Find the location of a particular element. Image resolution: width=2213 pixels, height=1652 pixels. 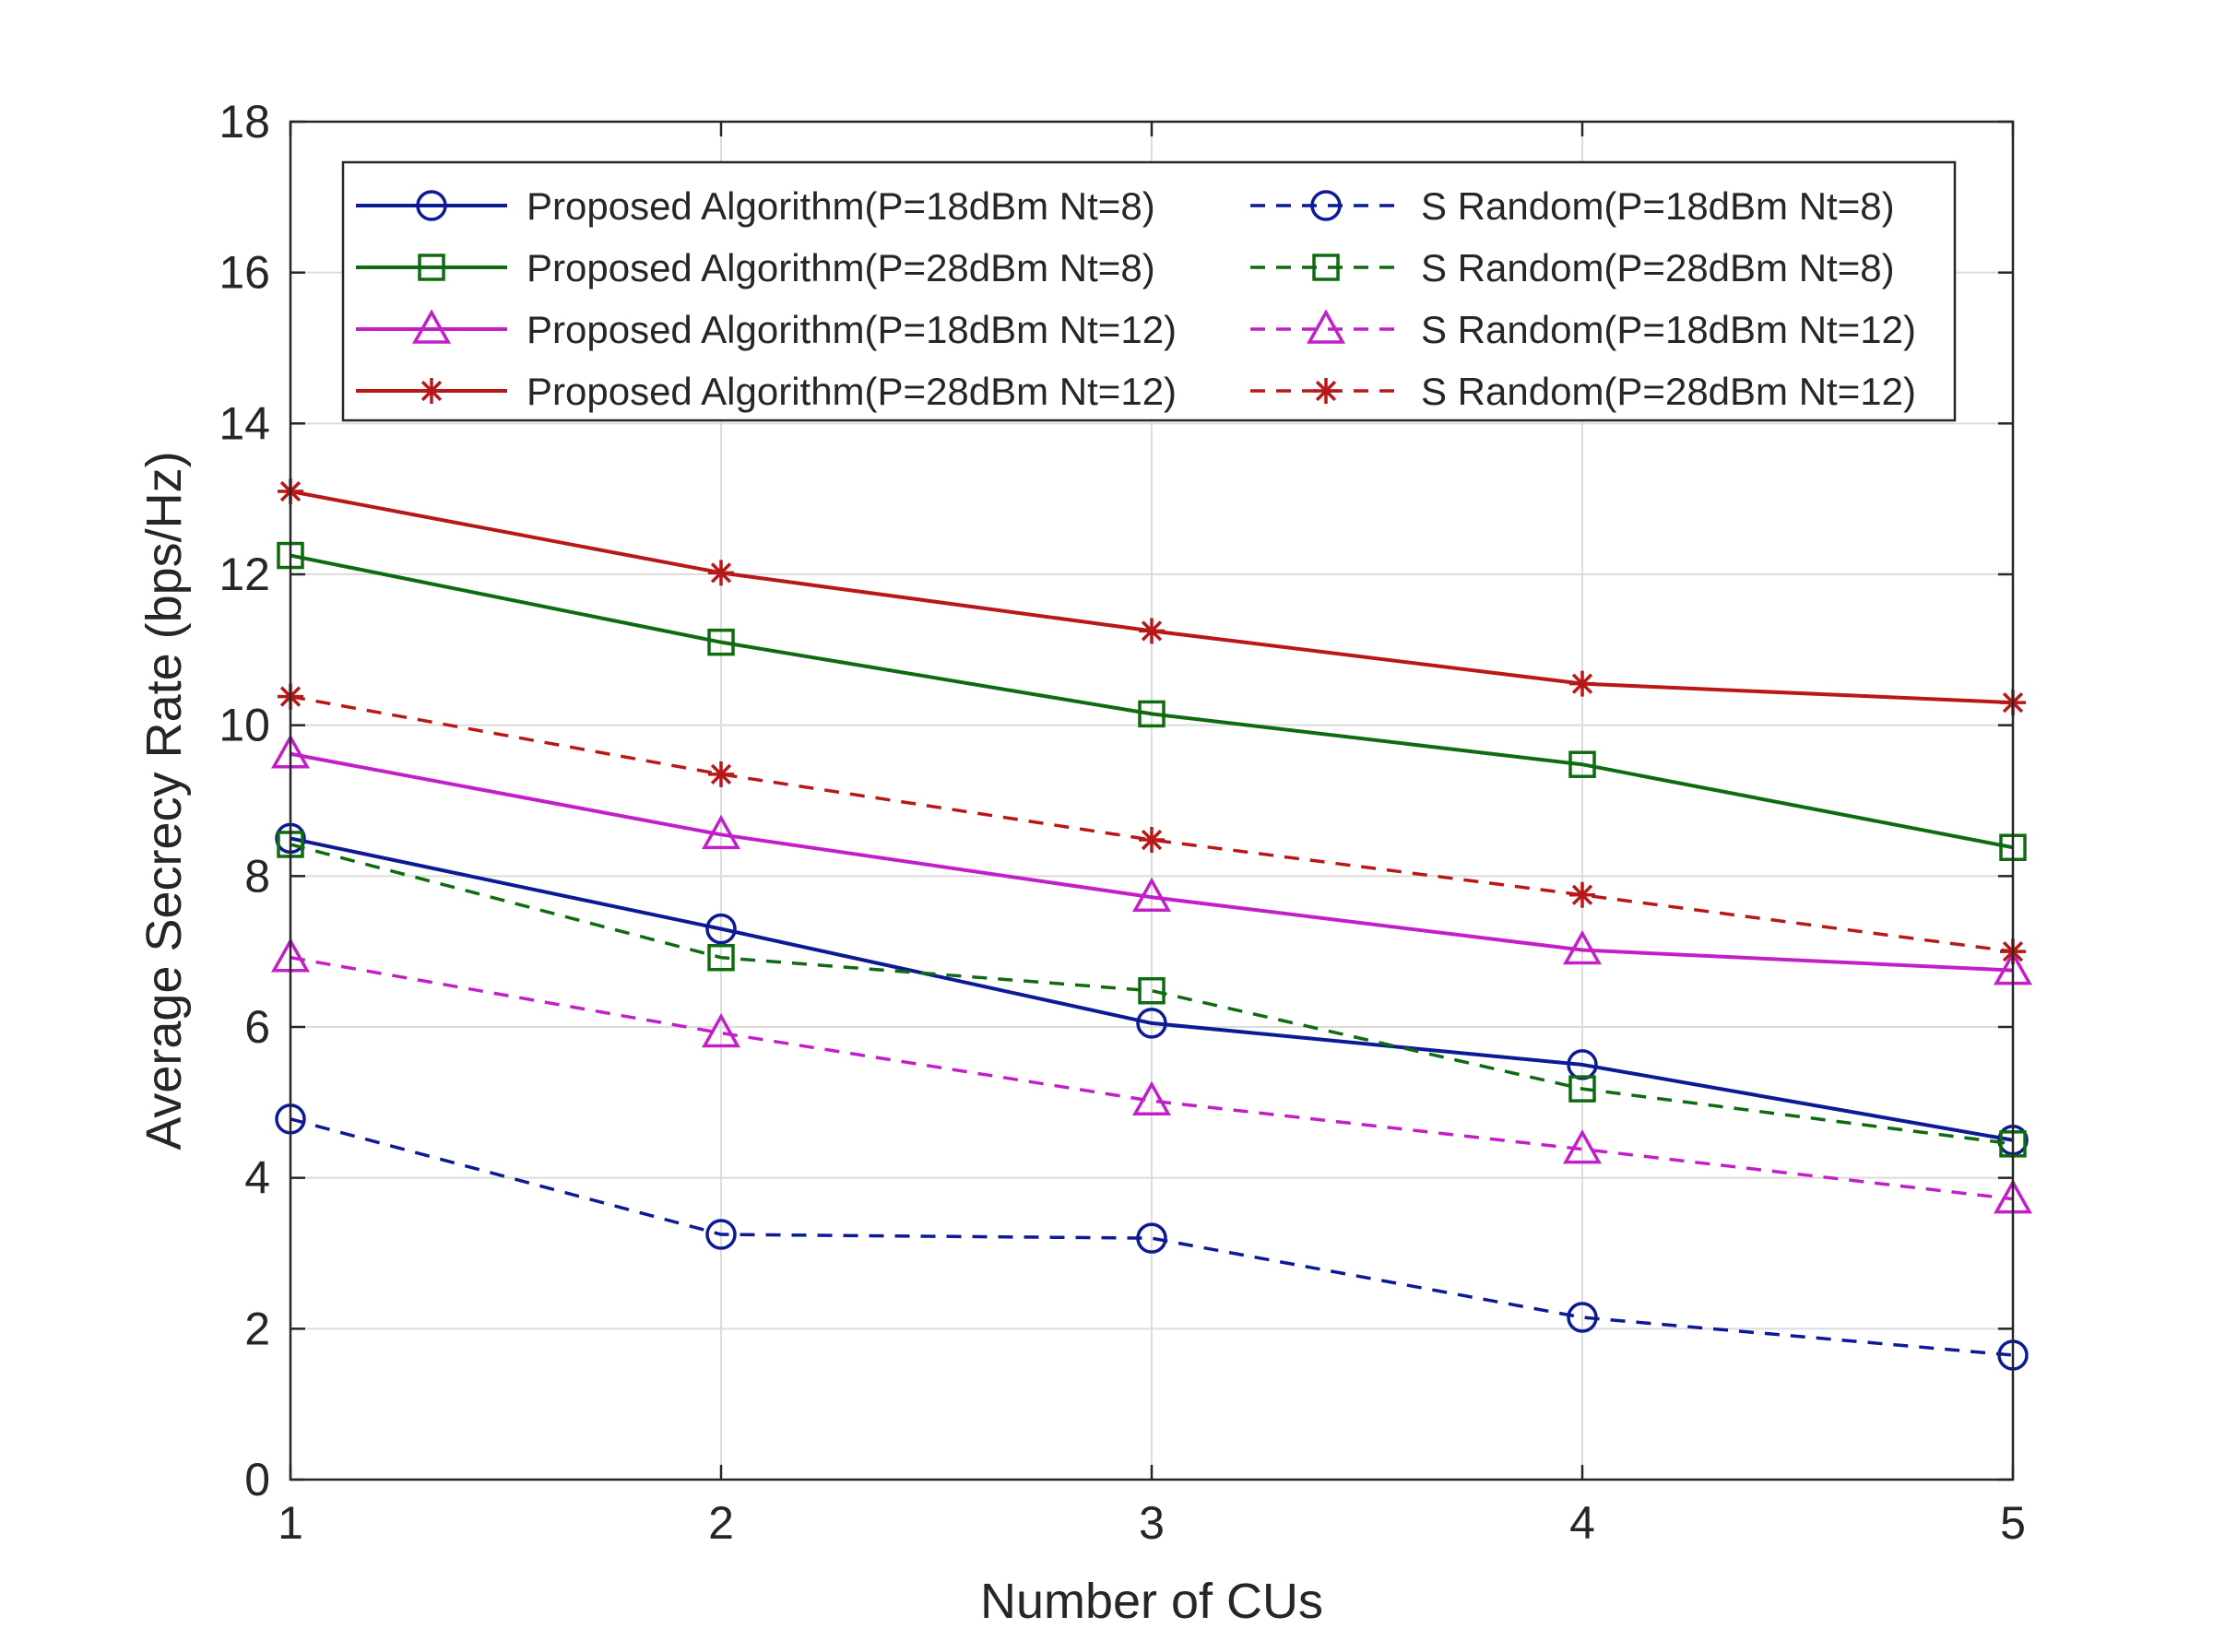

legend-label: S Random(P=28dBm Nt=12) is located at coordinates (1668, 391).